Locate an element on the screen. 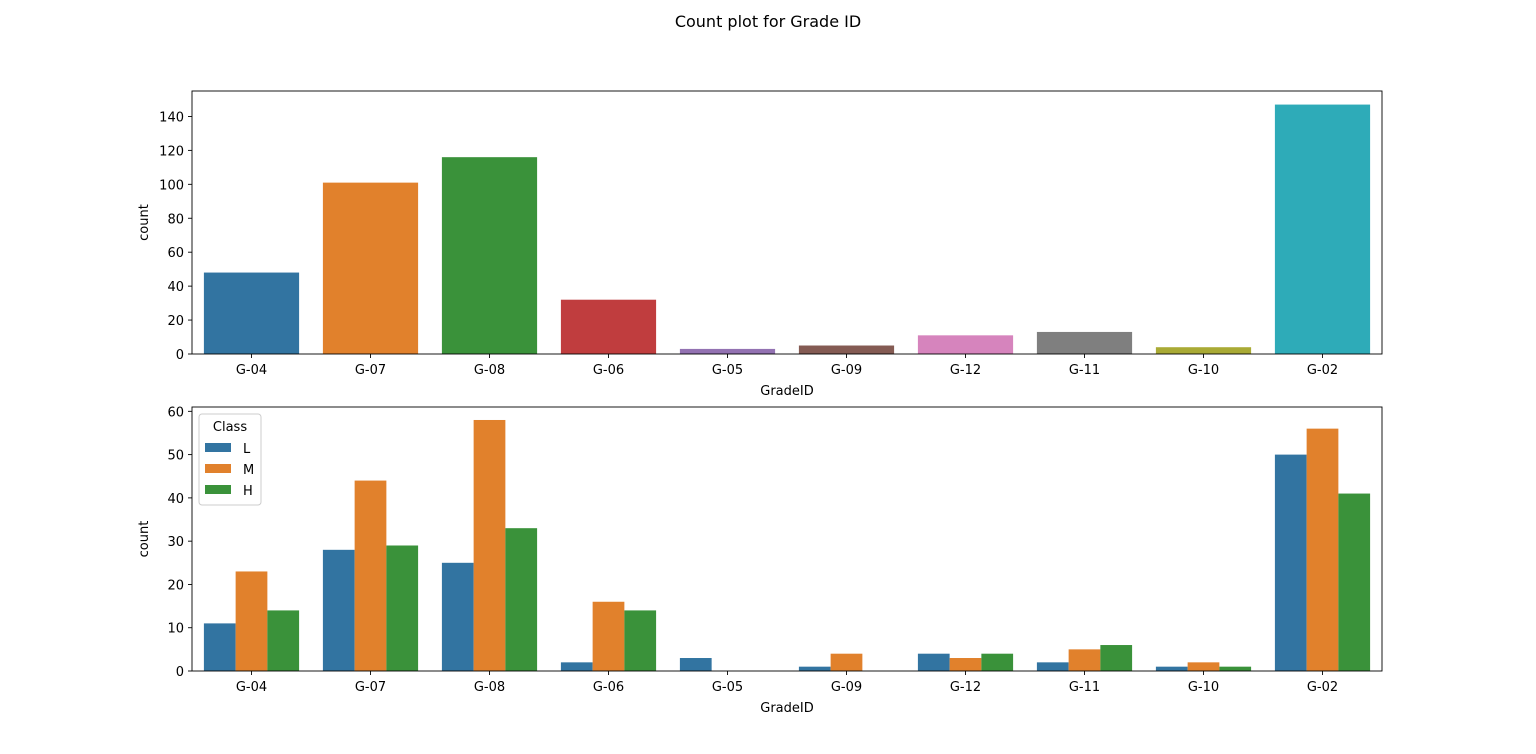 Image resolution: width=1536 pixels, height=754 pixels. chart1-ytick-label: 120 is located at coordinates (171, 151).